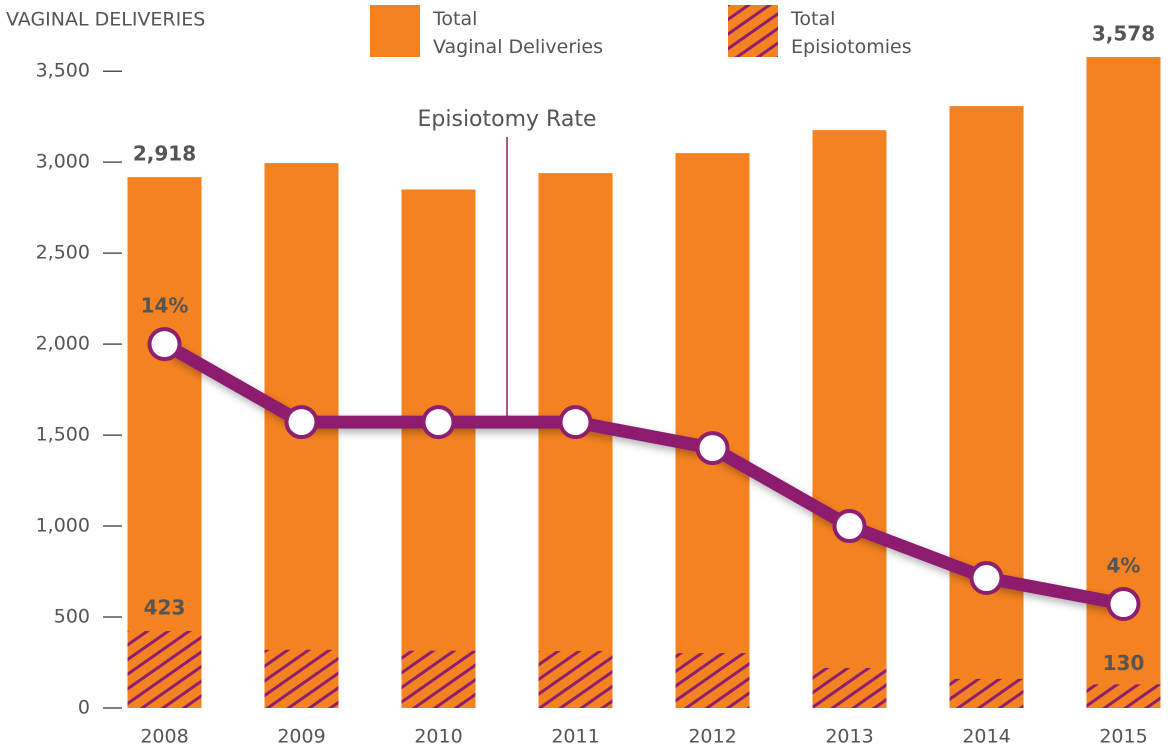 The width and height of the screenshot is (1176, 756). Describe the element at coordinates (507, 119) in the screenshot. I see `annotation: Episiotomy Rate` at that location.